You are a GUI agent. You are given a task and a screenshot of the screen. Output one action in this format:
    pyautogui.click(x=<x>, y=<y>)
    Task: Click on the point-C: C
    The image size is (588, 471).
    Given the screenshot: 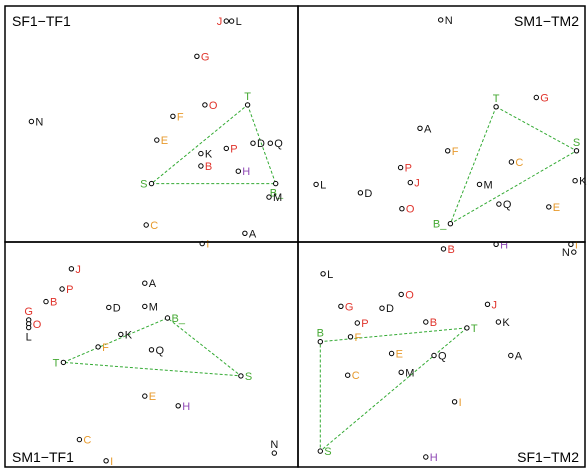 What is the action you would take?
    pyautogui.click(x=352, y=376)
    